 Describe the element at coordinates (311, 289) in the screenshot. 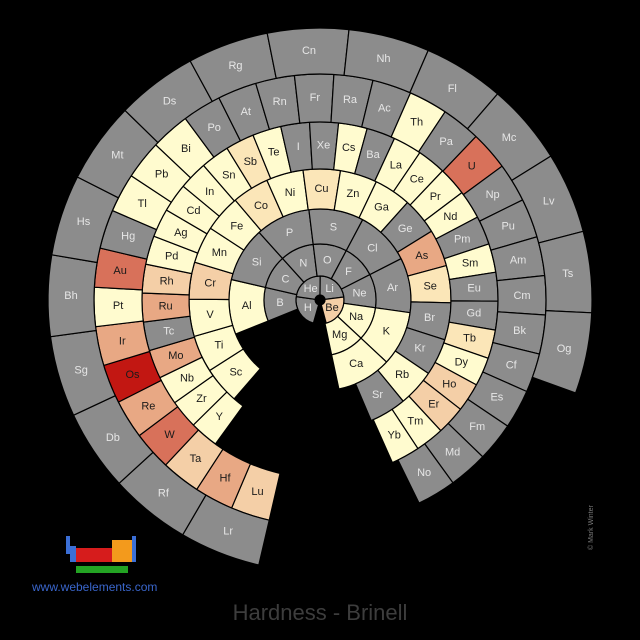

I see `element-symbol: He` at that location.